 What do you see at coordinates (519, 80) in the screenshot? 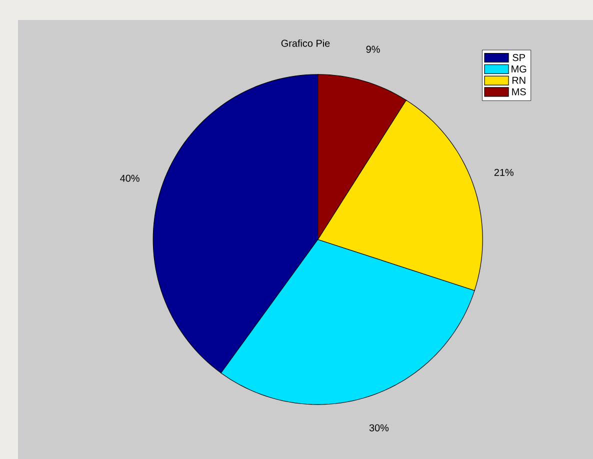
I see `legend-label: RN` at bounding box center [519, 80].